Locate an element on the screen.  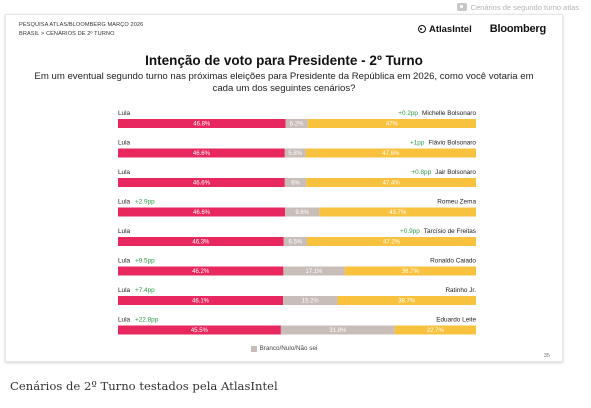
row-right-name: Flávio Bolsonaro is located at coordinates (452, 143).